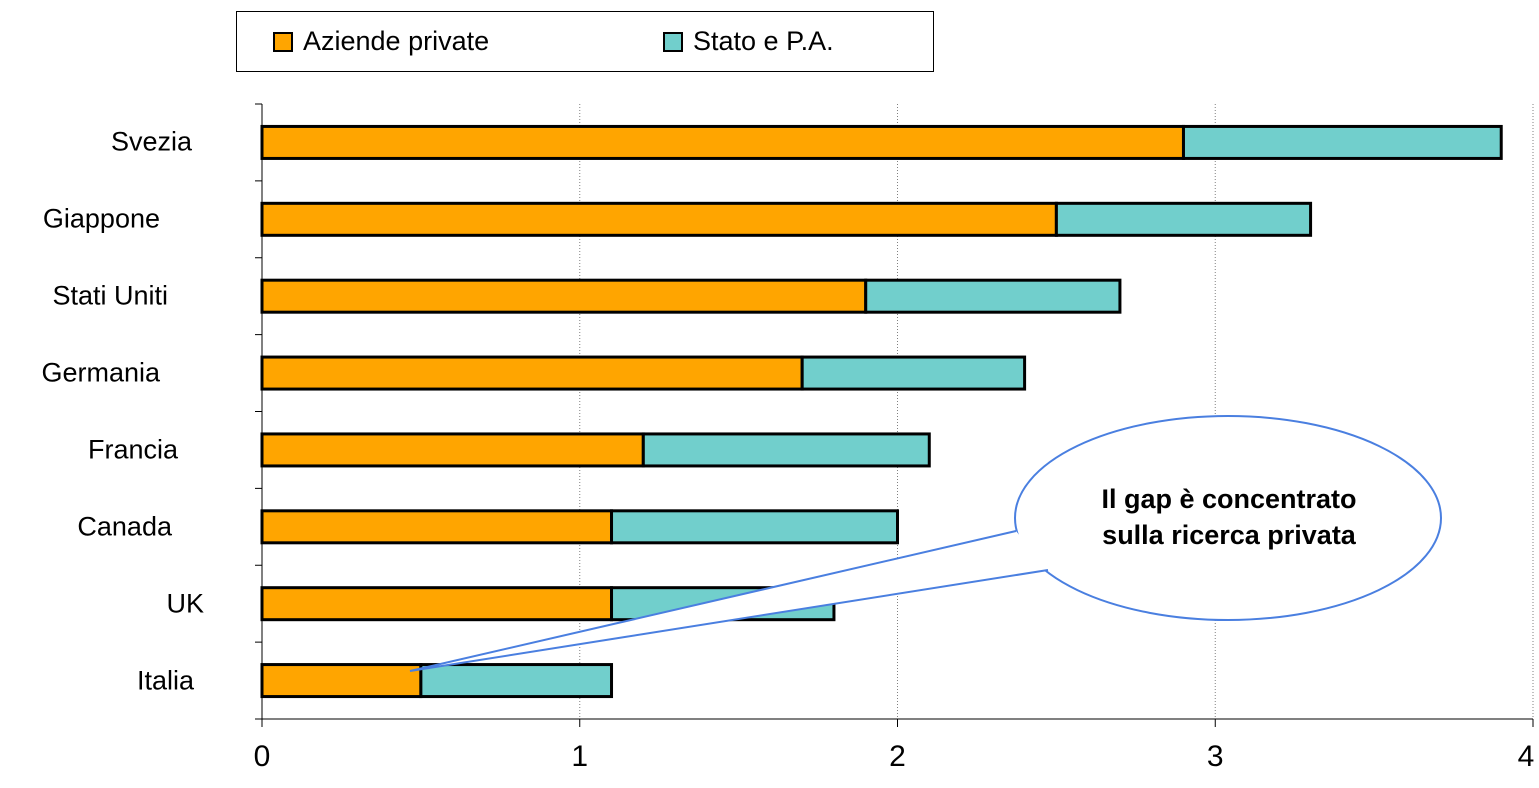 The height and width of the screenshot is (788, 1539). I want to click on callout-pointer, so click(729, 601).